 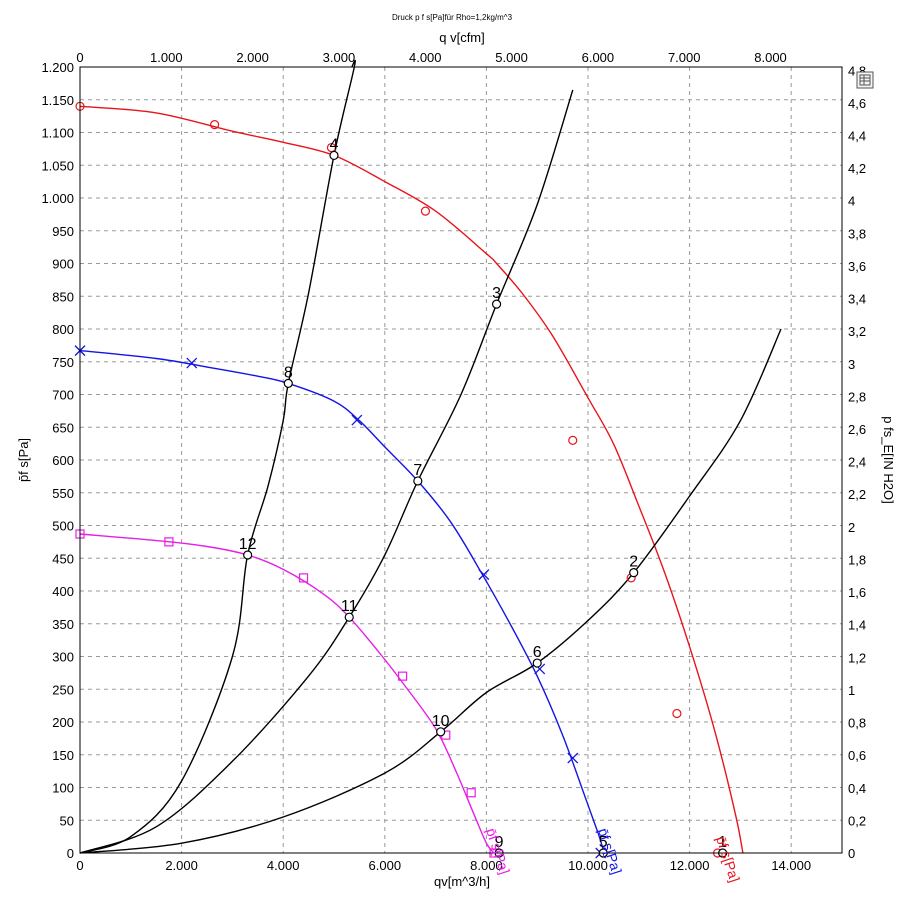 What do you see at coordinates (385, 865) in the screenshot?
I see `x-tick-label: 6.000` at bounding box center [385, 865].